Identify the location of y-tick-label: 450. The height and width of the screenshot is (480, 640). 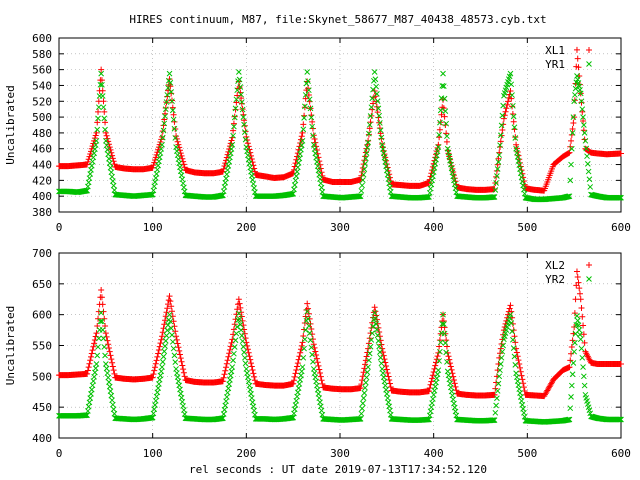
(42, 407).